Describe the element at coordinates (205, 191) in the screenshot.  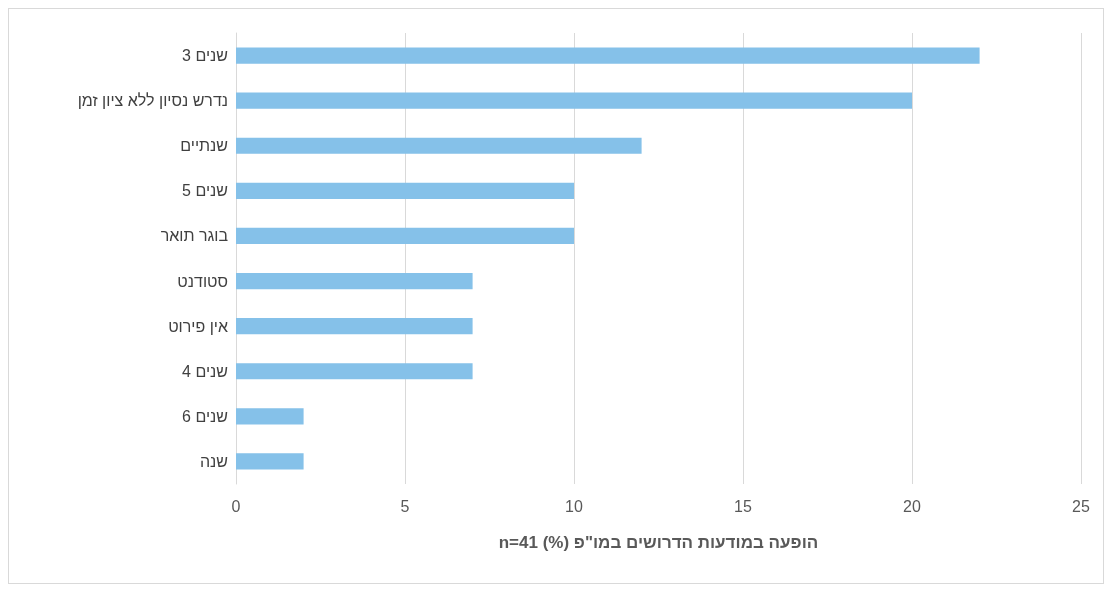
I see `y-tick-label: 5 שנים` at that location.